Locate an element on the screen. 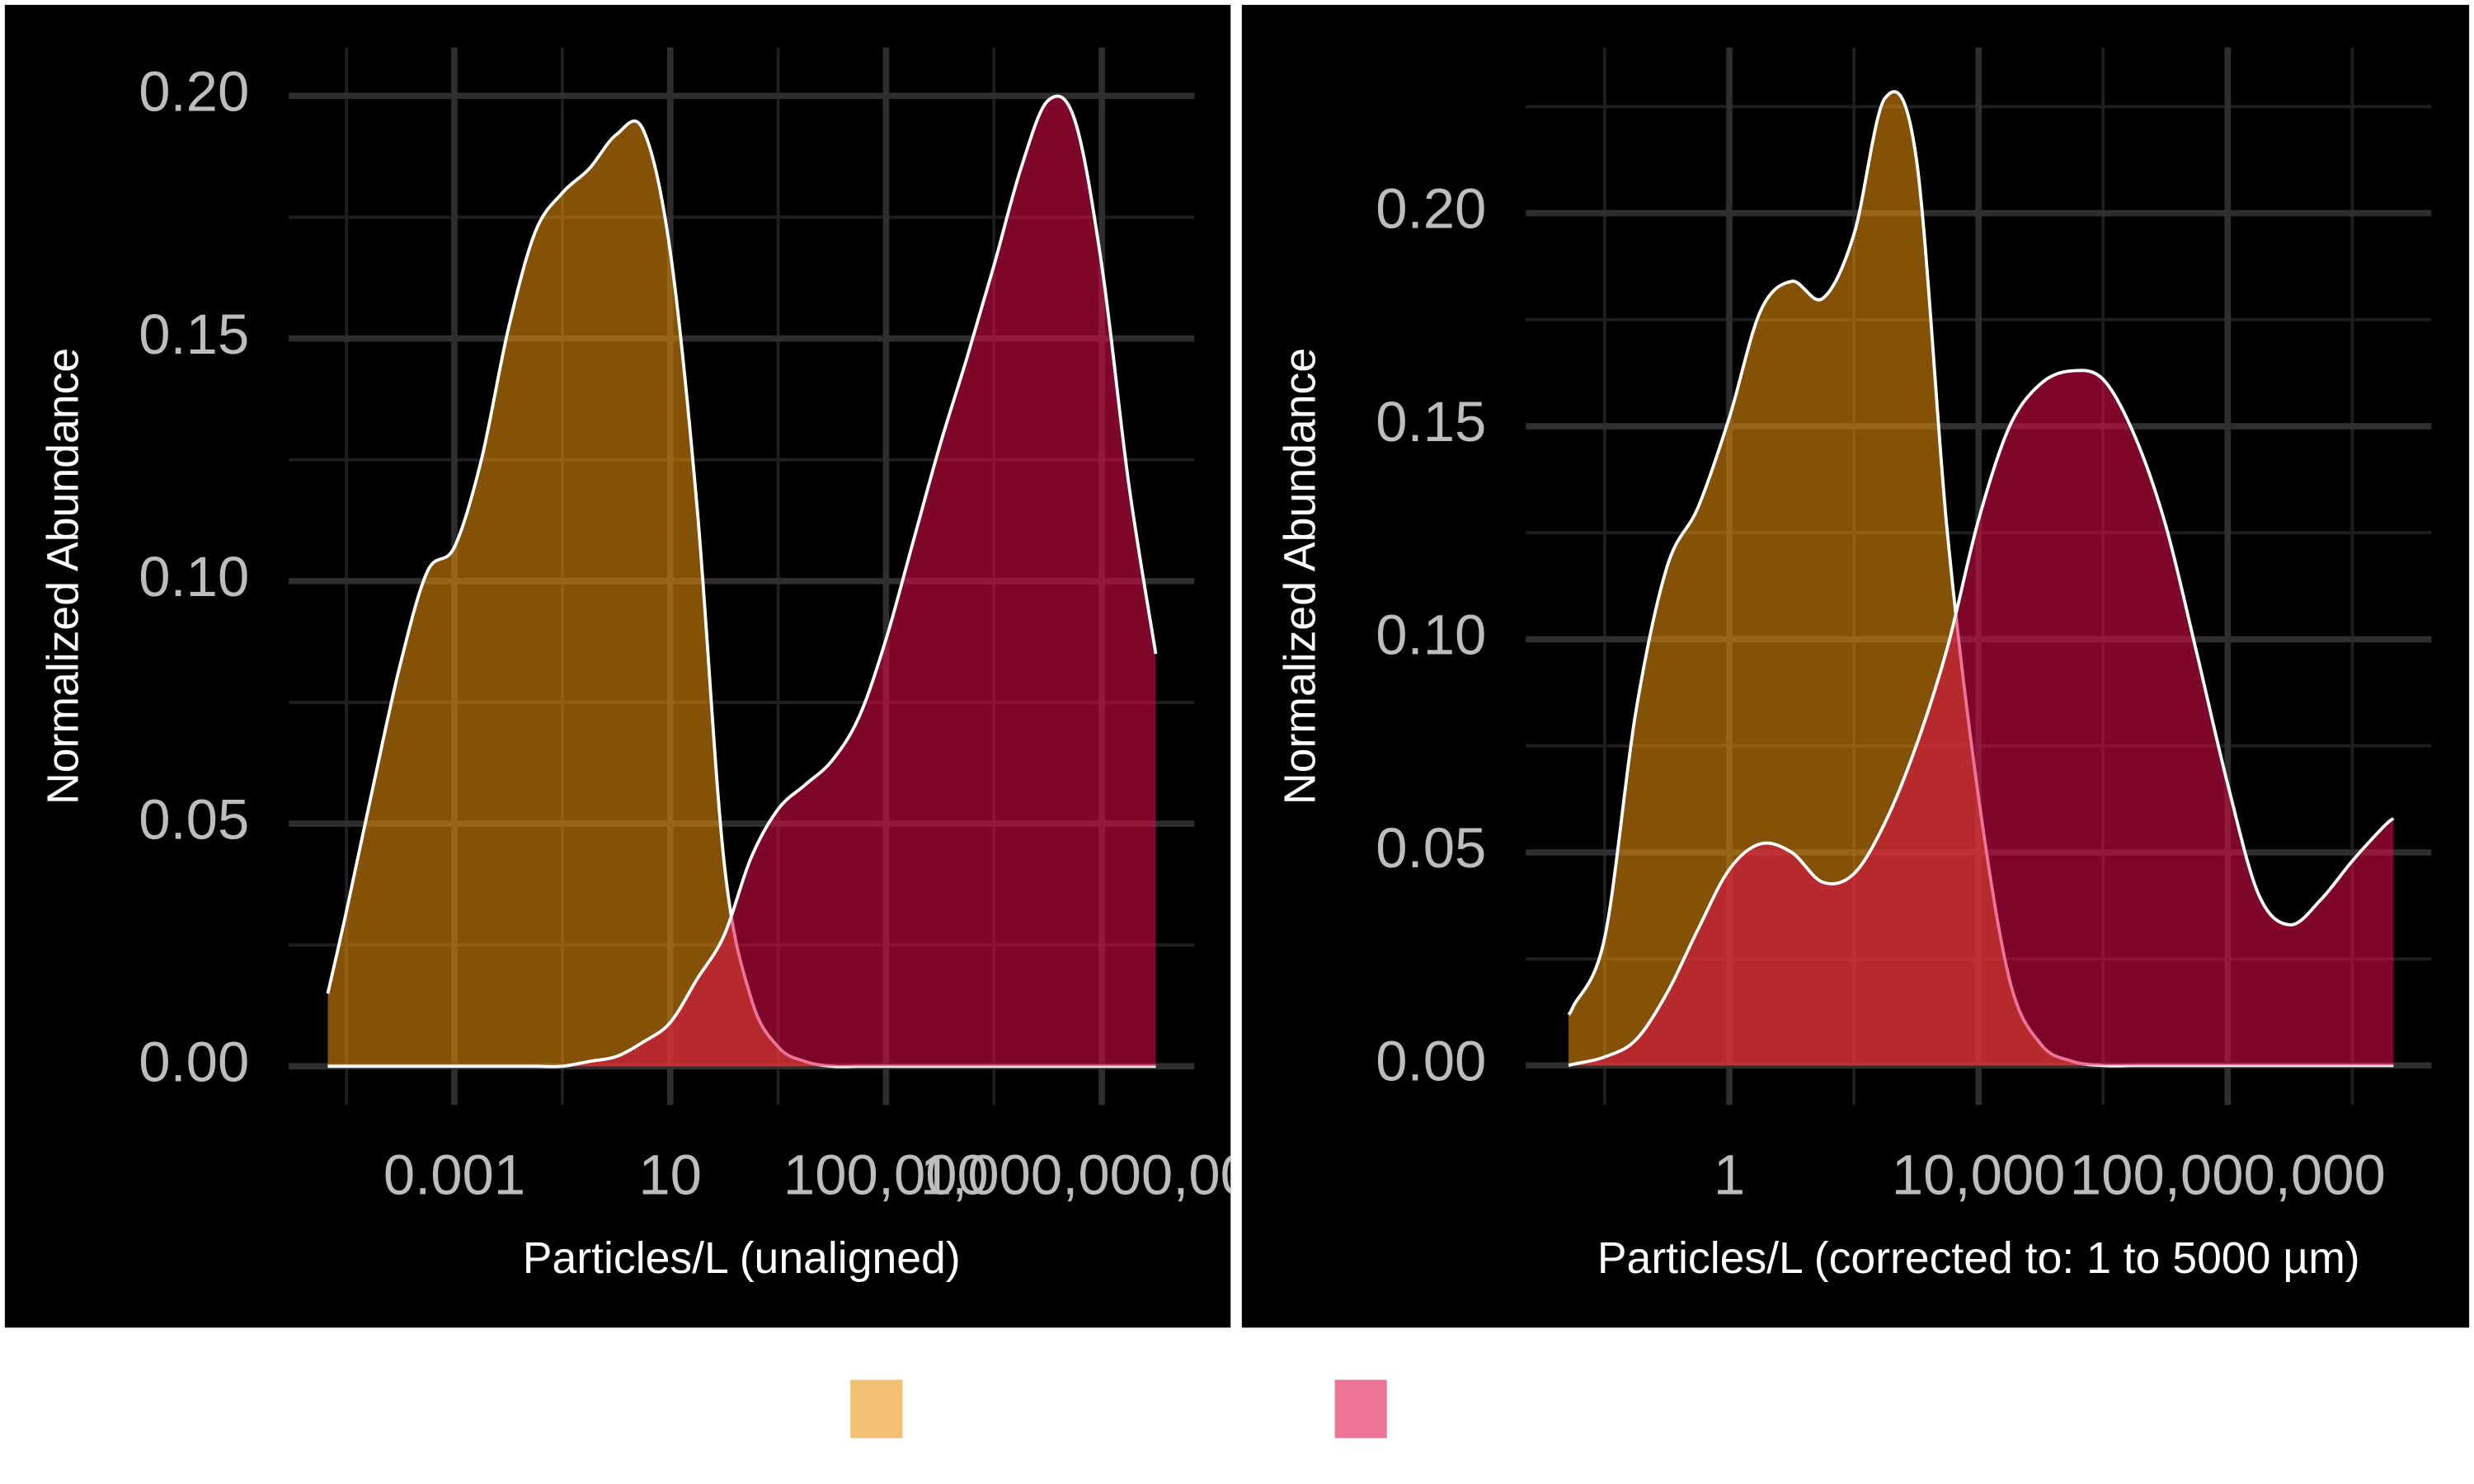  x-axis-title: Particles/L (corrected to: 1 to 5000 µm) is located at coordinates (1978, 1258).